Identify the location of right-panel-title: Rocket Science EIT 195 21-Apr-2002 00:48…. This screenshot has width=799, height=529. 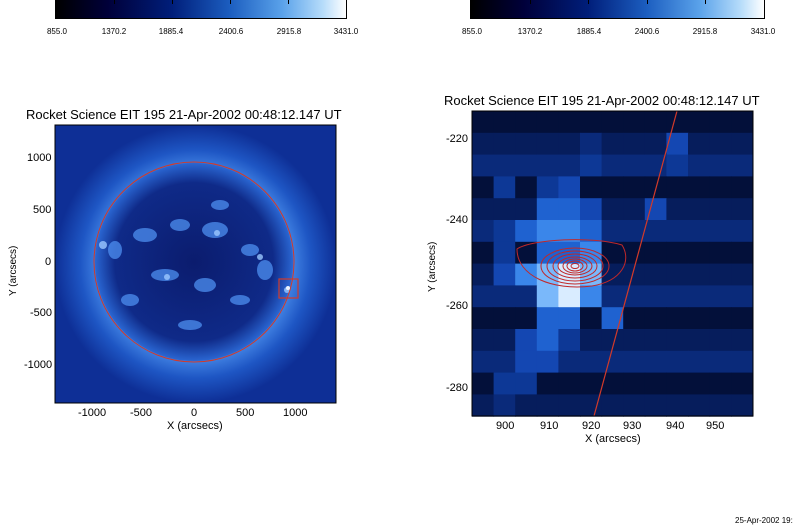
(602, 100).